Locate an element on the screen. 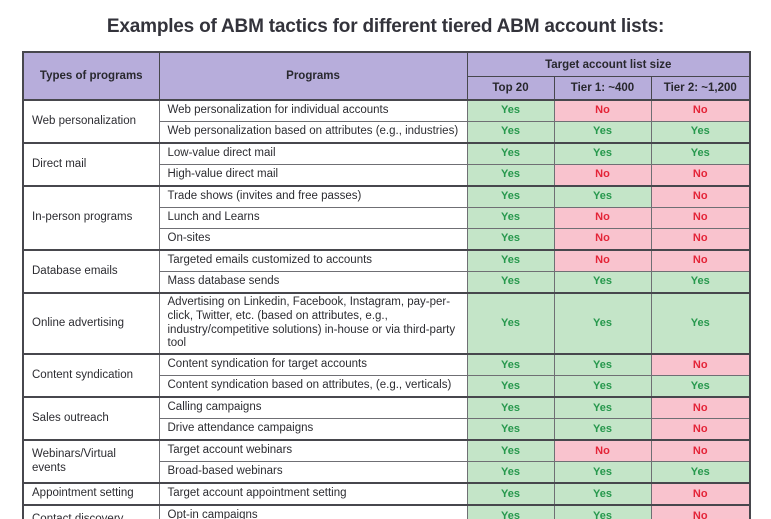 The height and width of the screenshot is (519, 771). header-row-tiers: Top 20 Tier 1: ~400 Tier 2: ~1,200 is located at coordinates (387, 88).